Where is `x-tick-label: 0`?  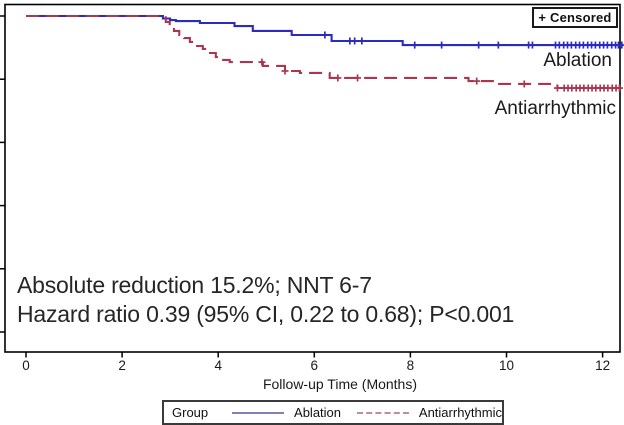
x-tick-label: 0 is located at coordinates (26, 365).